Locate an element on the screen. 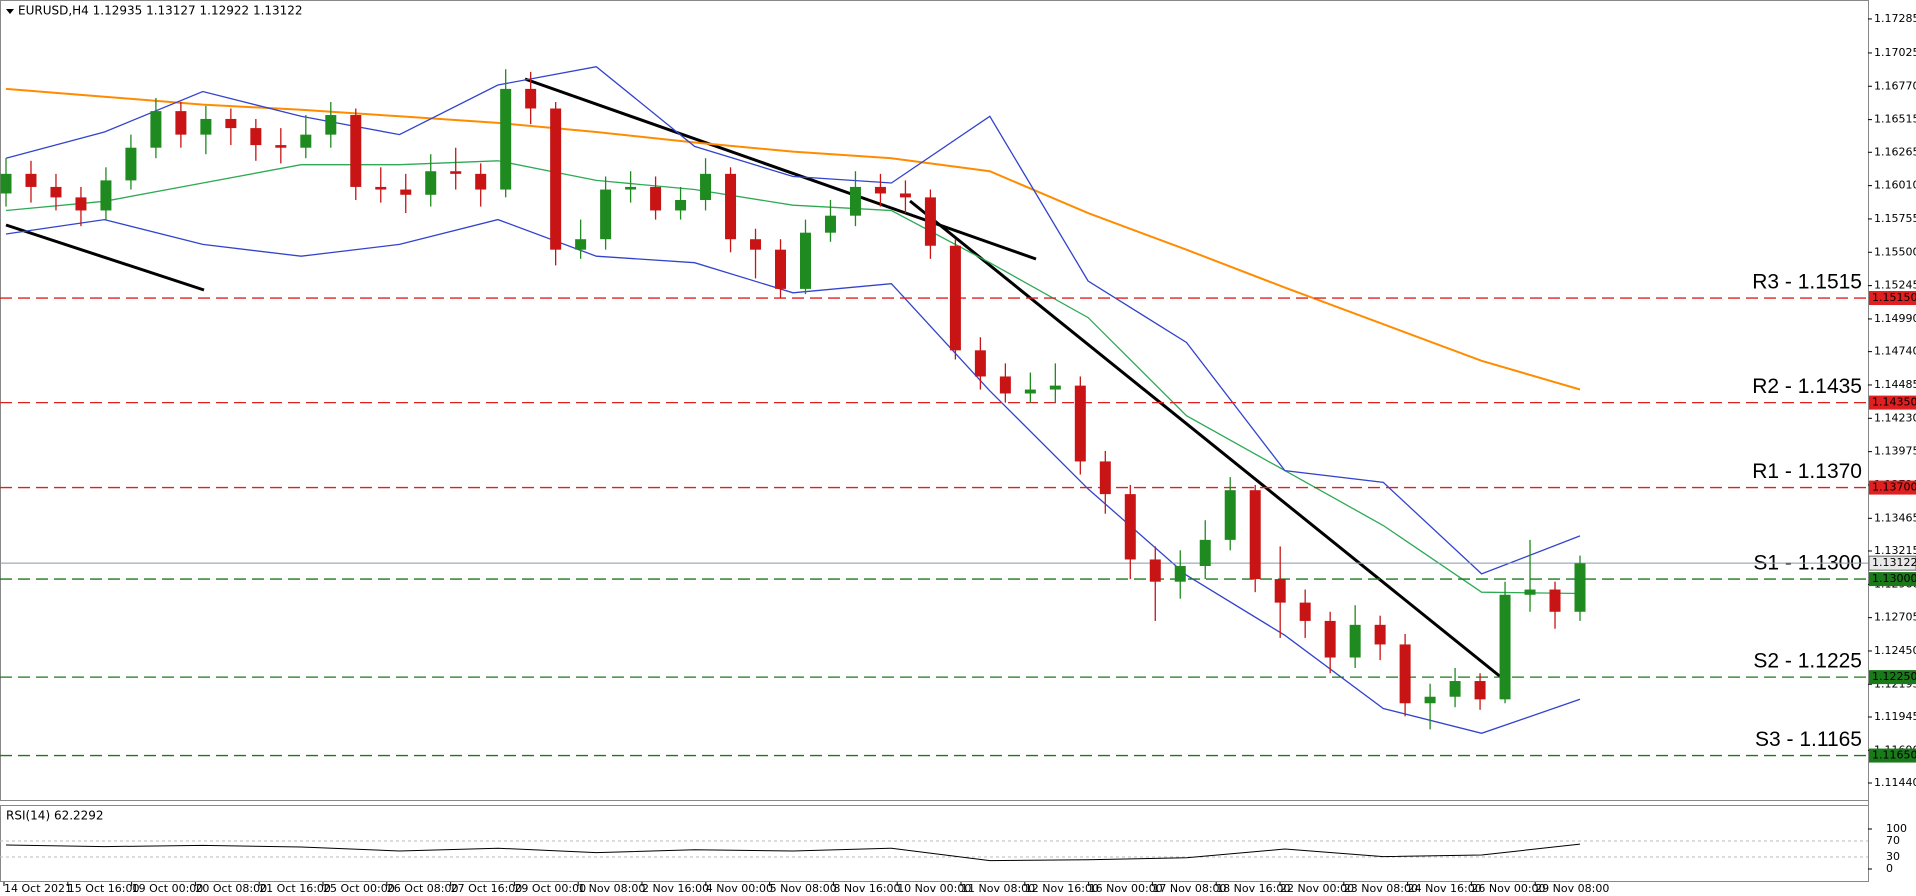  y-tick-label: 1.12705 is located at coordinates (1895, 617).